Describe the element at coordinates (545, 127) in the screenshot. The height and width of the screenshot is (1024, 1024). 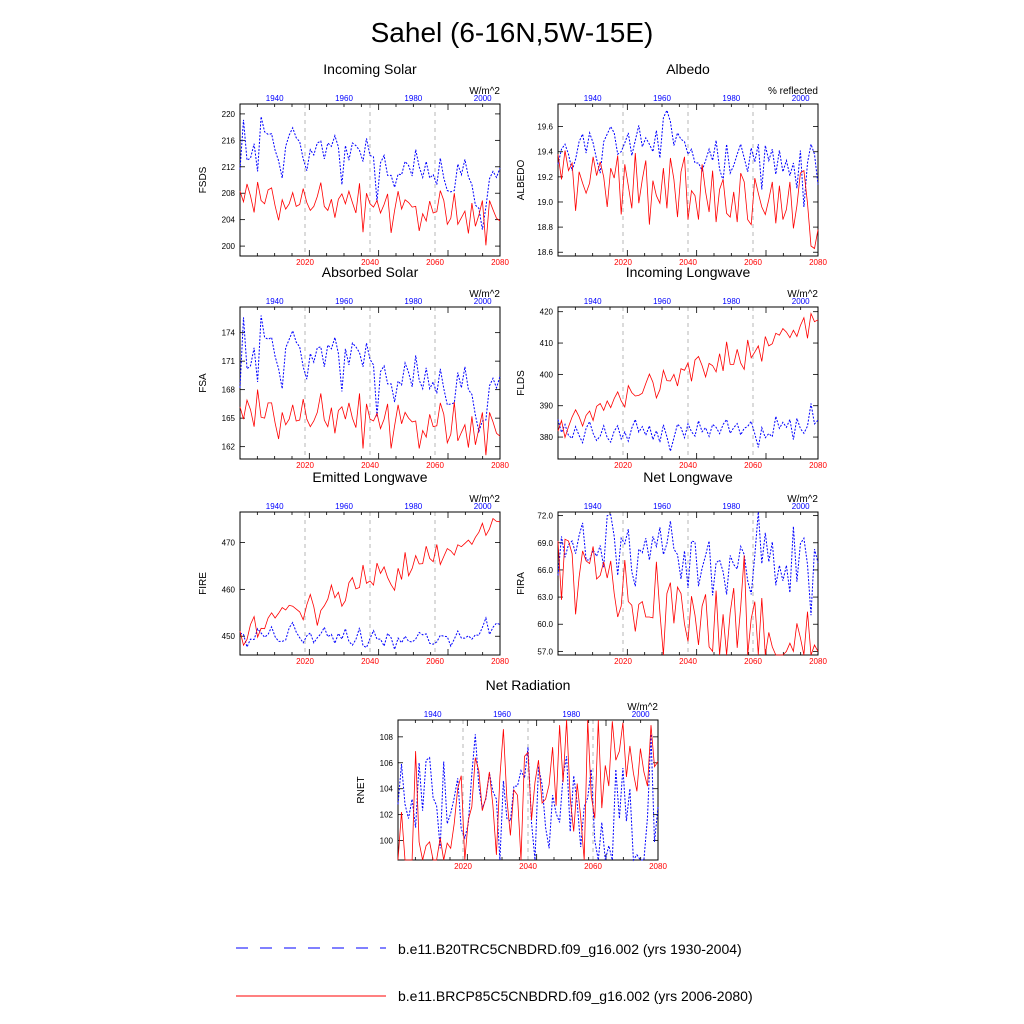
I see `y-tick-label: 19.6` at that location.